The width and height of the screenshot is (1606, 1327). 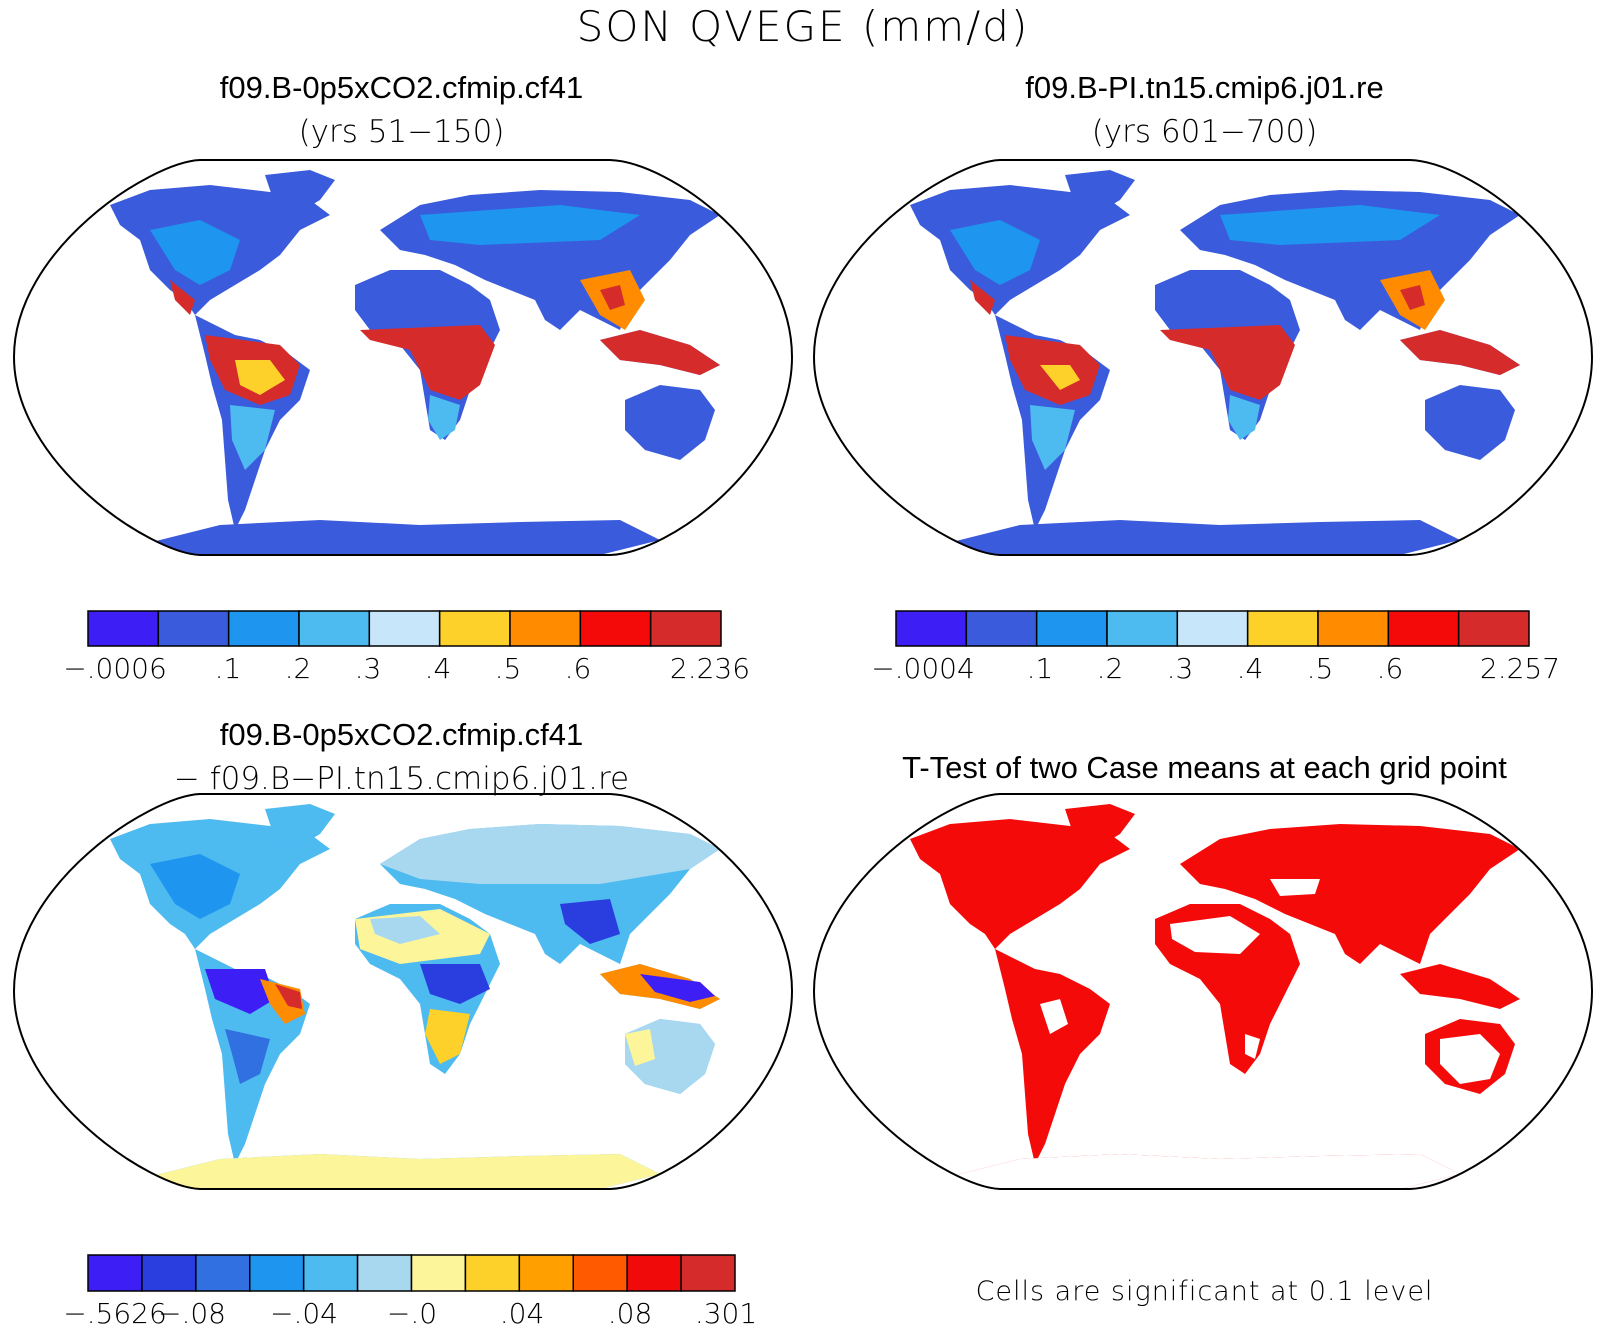 What do you see at coordinates (630, 1312) in the screenshot?
I see `colorbar-tick-label: .08` at bounding box center [630, 1312].